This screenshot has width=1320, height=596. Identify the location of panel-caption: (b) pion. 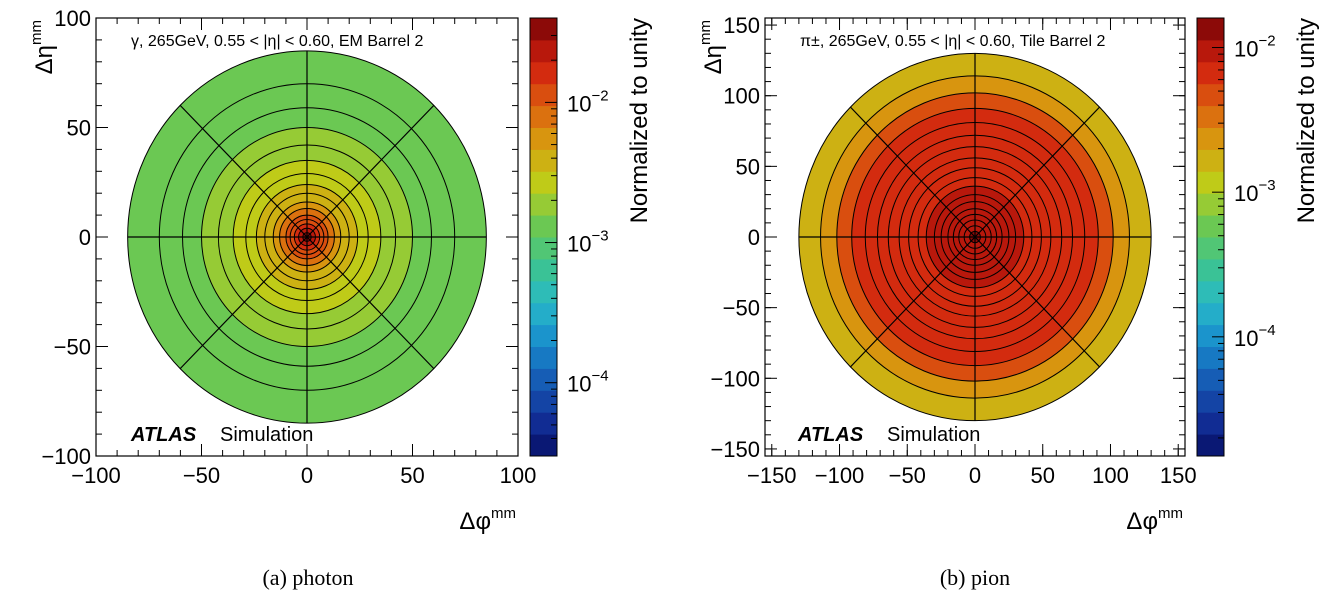
(975, 577).